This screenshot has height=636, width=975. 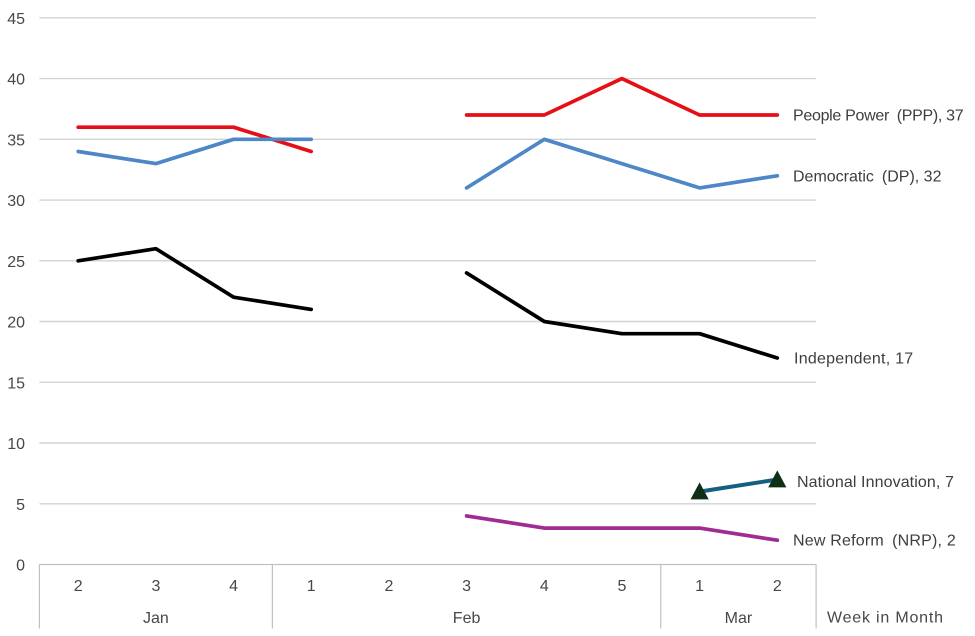 What do you see at coordinates (853, 359) in the screenshot?
I see `svg-text: Independent, 17` at bounding box center [853, 359].